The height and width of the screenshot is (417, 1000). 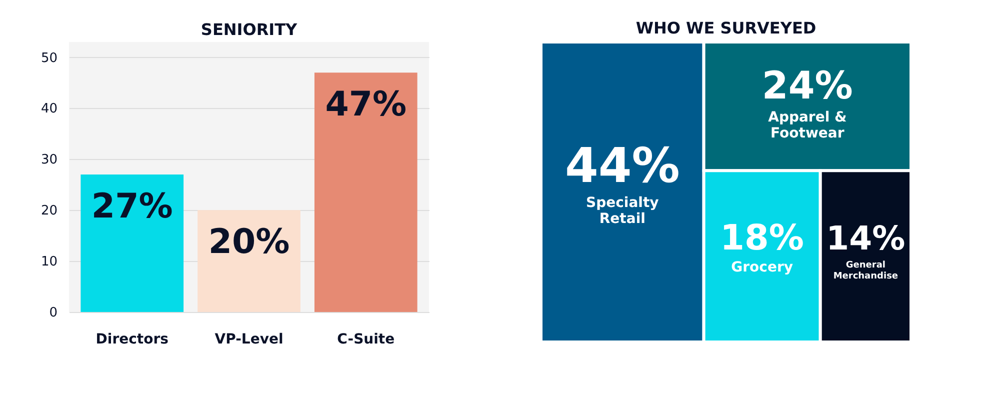 What do you see at coordinates (366, 340) in the screenshot?
I see `x-tick-label: C-Suite` at bounding box center [366, 340].